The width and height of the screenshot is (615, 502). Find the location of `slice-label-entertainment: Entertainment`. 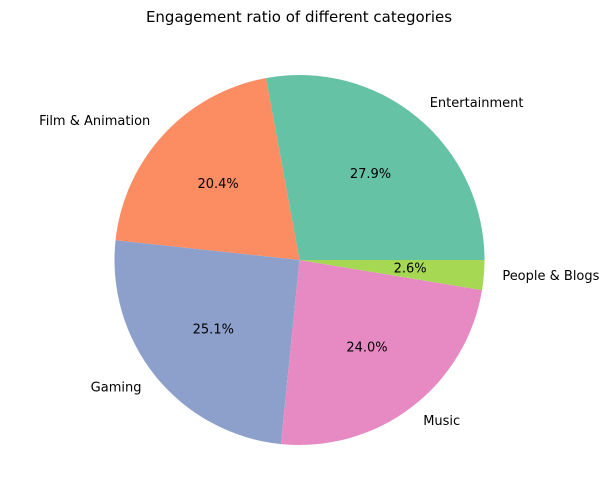

slice-label-entertainment: Entertainment is located at coordinates (477, 103).